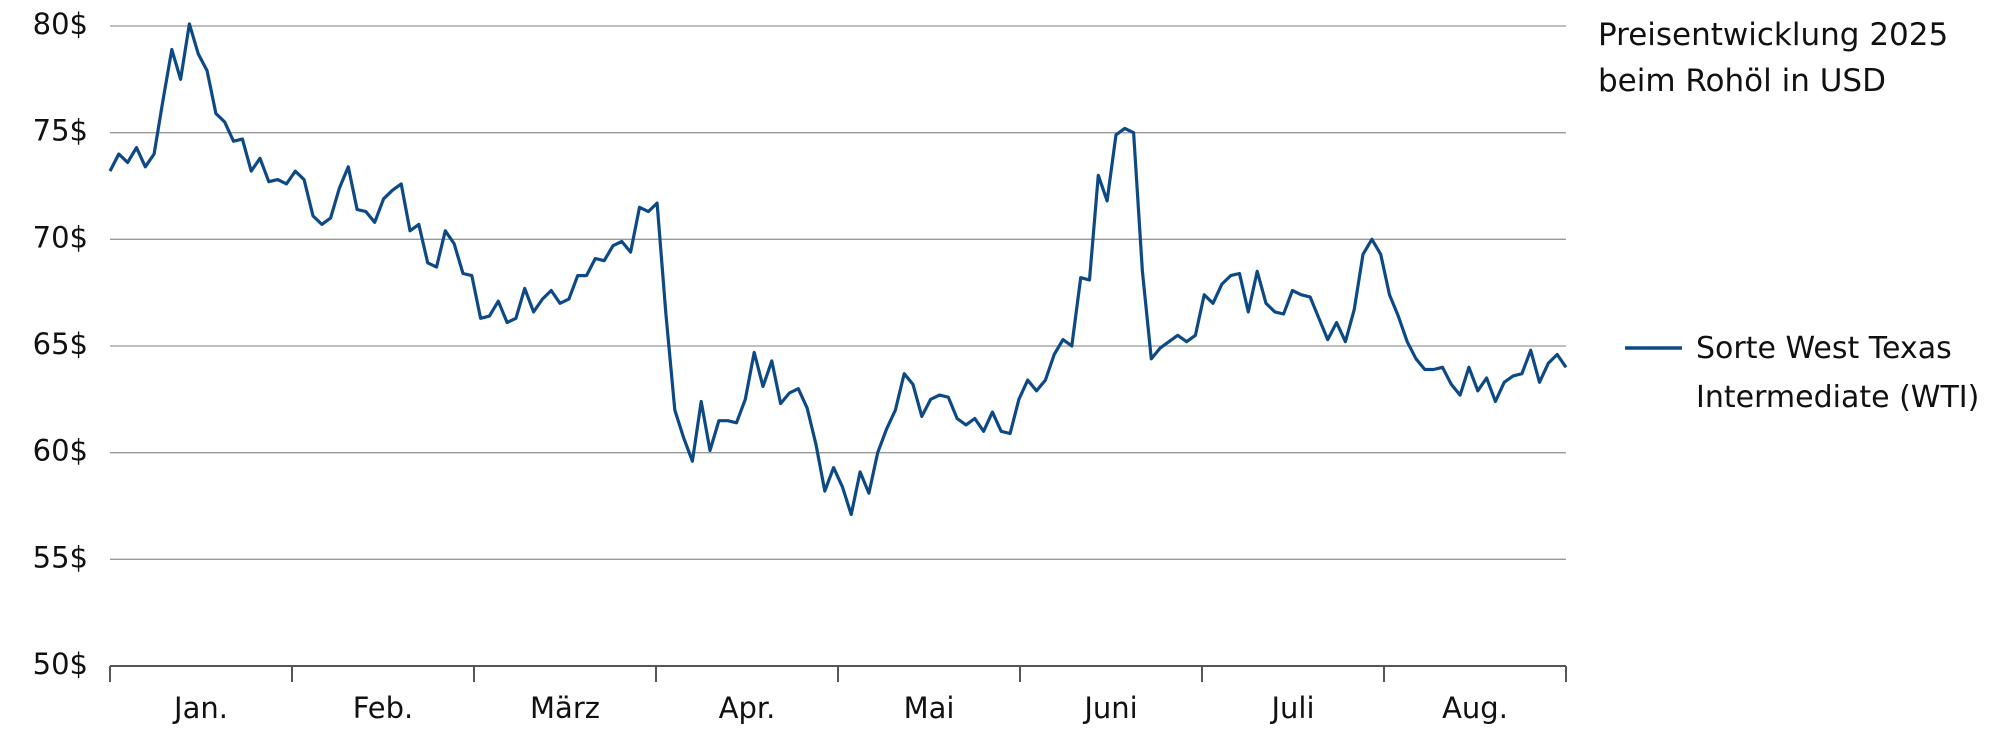 The height and width of the screenshot is (753, 2000). What do you see at coordinates (200, 708) in the screenshot?
I see `x-tick-label: Jan.` at bounding box center [200, 708].